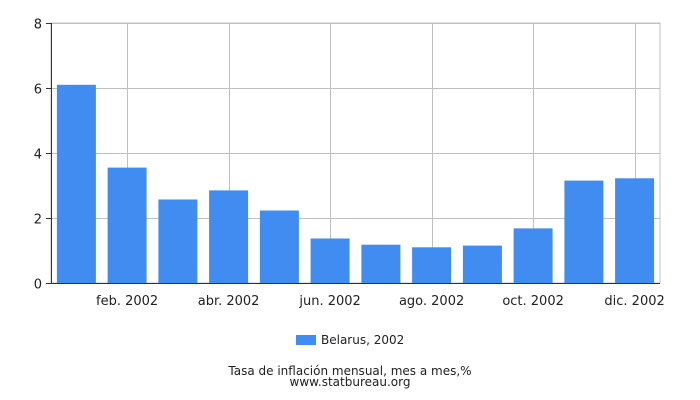 The width and height of the screenshot is (700, 400). I want to click on x-tick-label: ago. 2002, so click(431, 301).